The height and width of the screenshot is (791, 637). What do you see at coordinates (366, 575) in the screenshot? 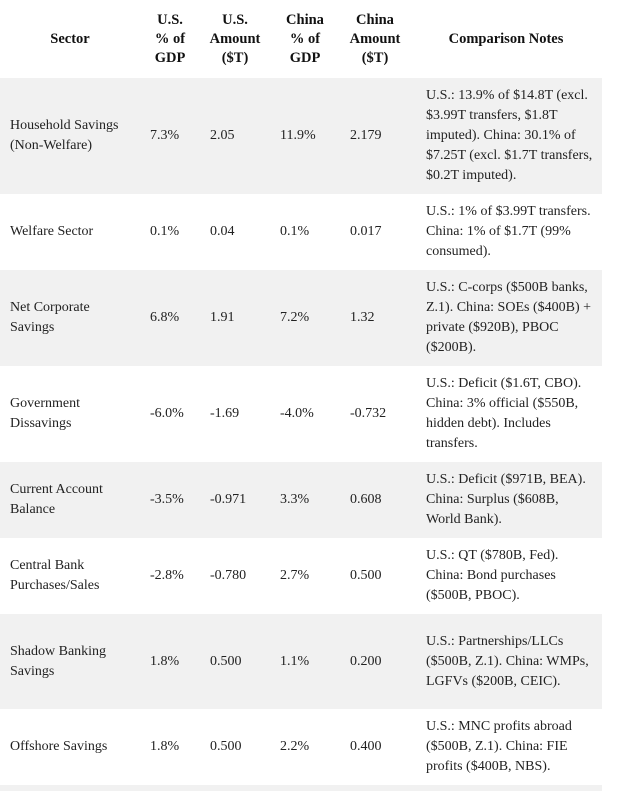
I see `china-amount-cell: 0.500` at bounding box center [366, 575].